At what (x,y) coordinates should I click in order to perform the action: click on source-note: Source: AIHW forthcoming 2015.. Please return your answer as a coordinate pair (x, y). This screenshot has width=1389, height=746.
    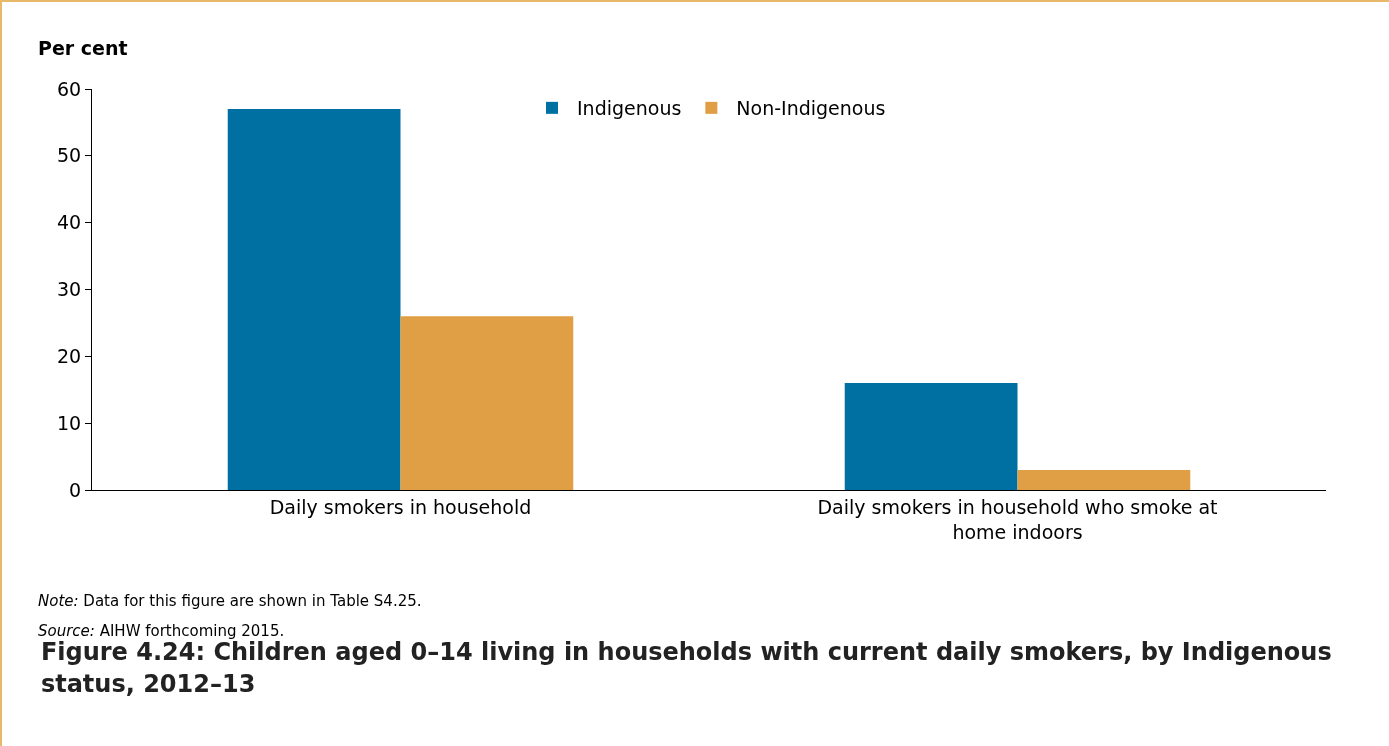
    Looking at the image, I should click on (161, 631).